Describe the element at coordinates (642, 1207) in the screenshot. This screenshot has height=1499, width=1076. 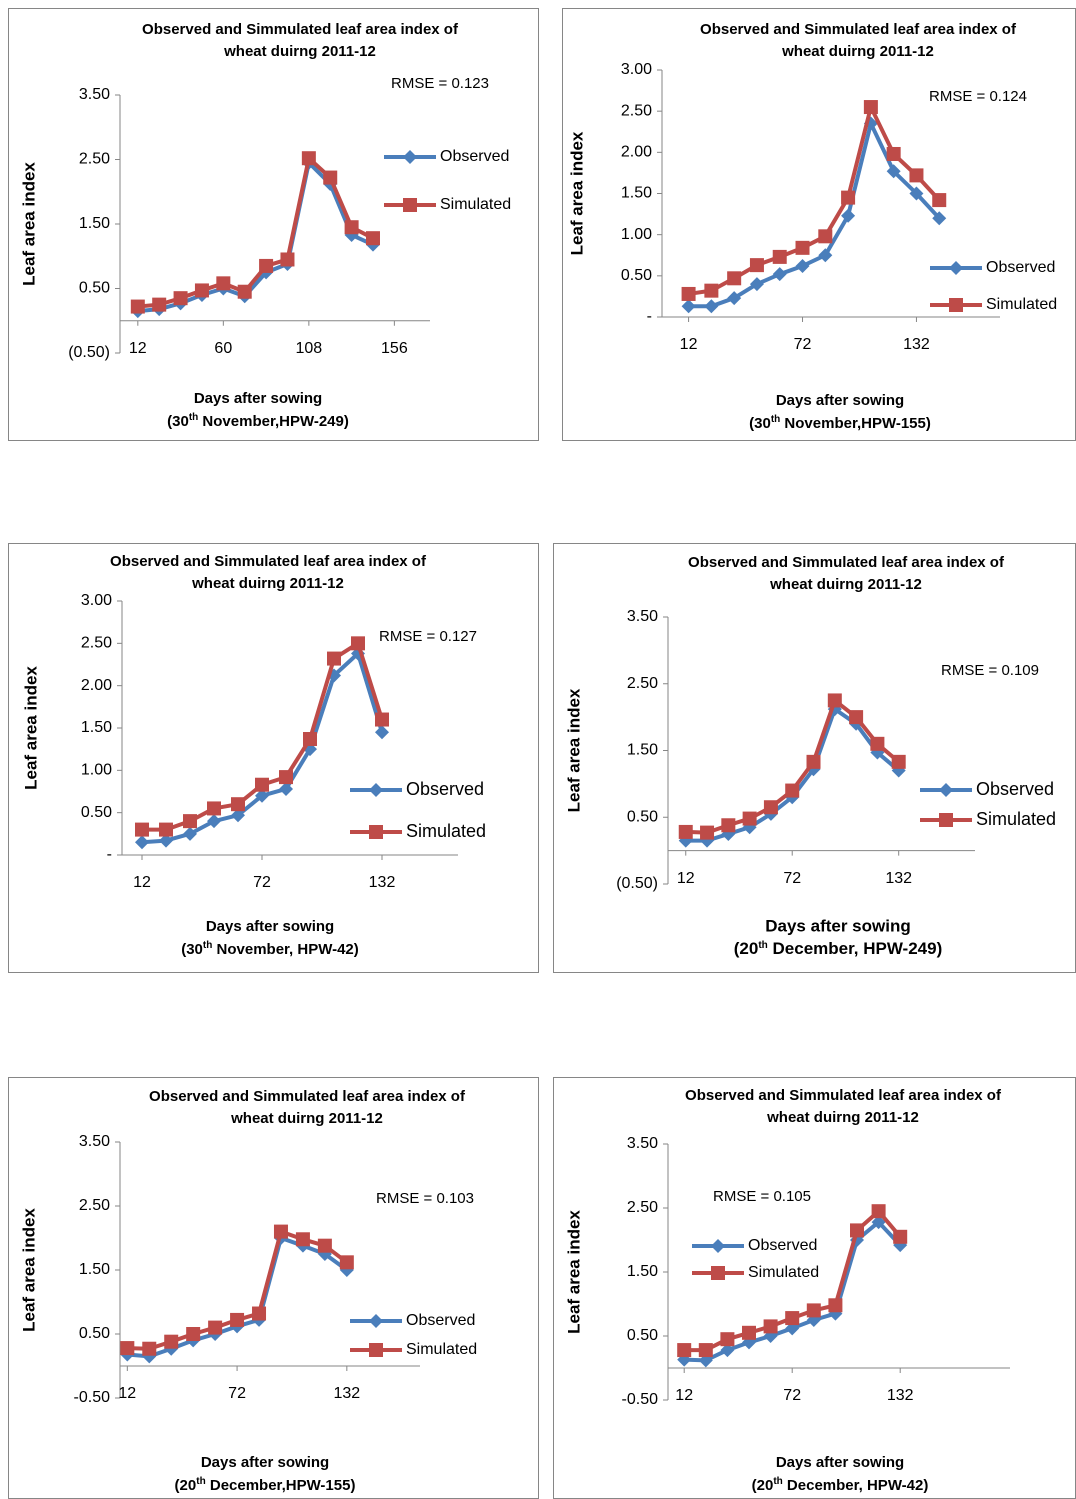
I see `y-tick-label: 2.50` at that location.